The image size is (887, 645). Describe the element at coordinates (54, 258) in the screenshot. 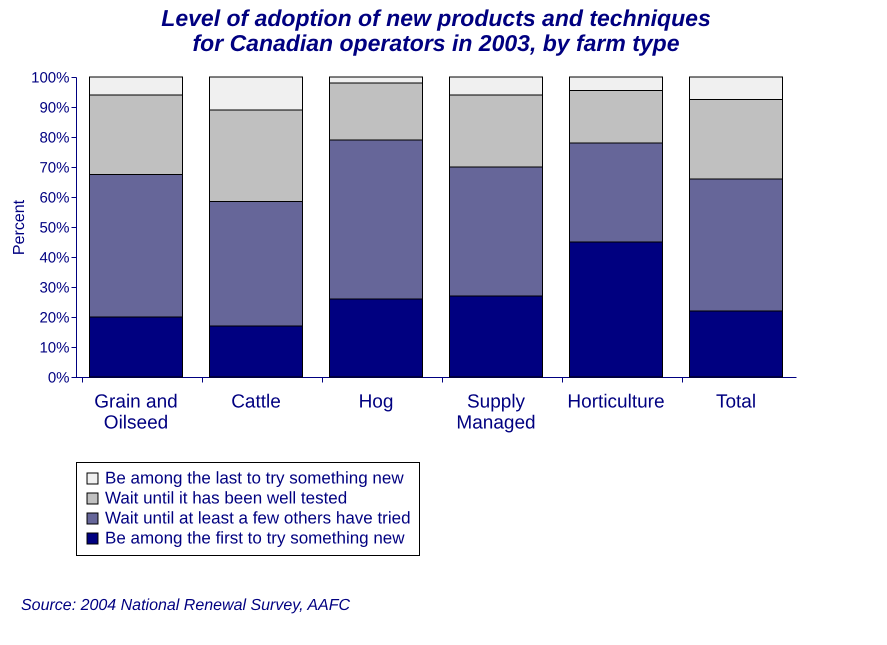

I see `y-tick-label: 40%` at that location.